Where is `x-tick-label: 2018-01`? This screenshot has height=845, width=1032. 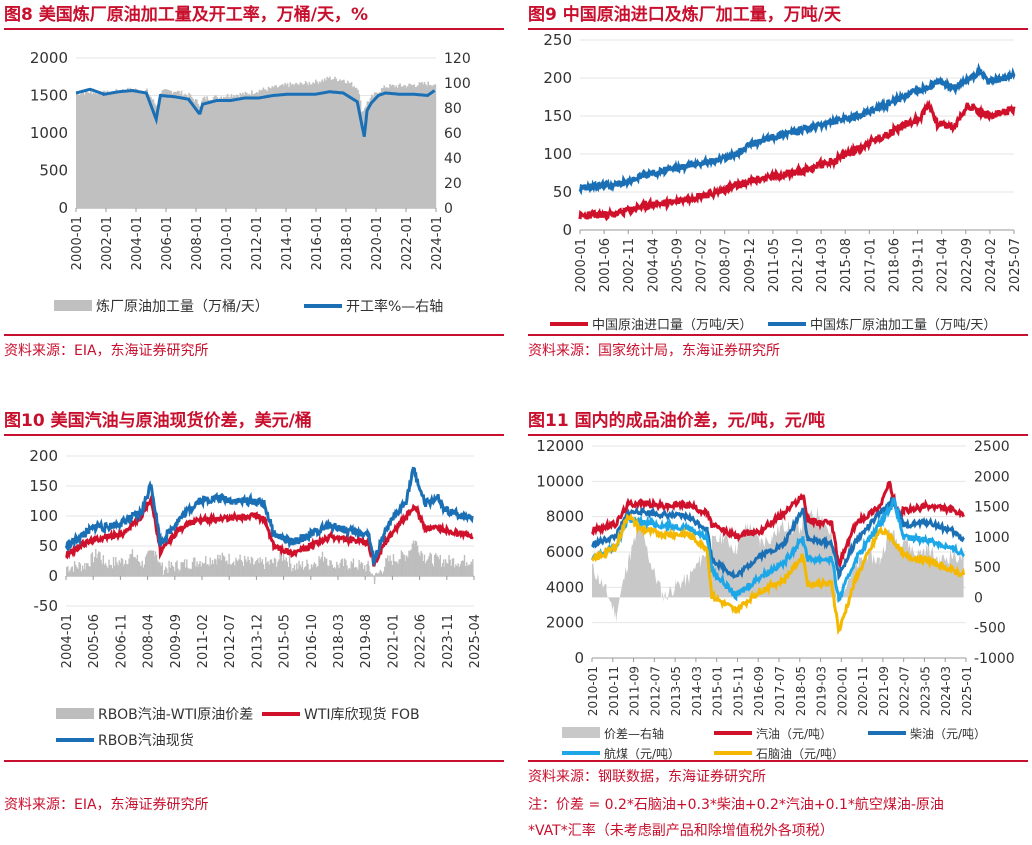
x-tick-label: 2018-01 is located at coordinates (347, 243).